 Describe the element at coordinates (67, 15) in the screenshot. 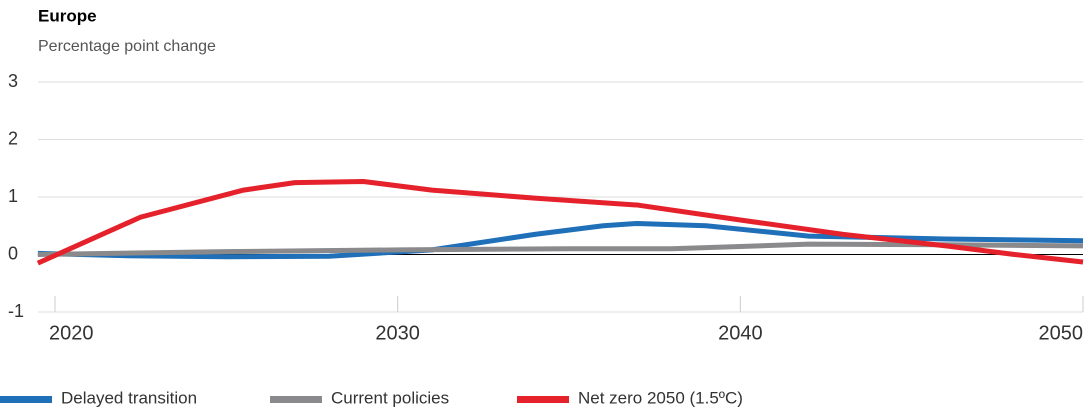

I see `chart-title: Europe` at that location.